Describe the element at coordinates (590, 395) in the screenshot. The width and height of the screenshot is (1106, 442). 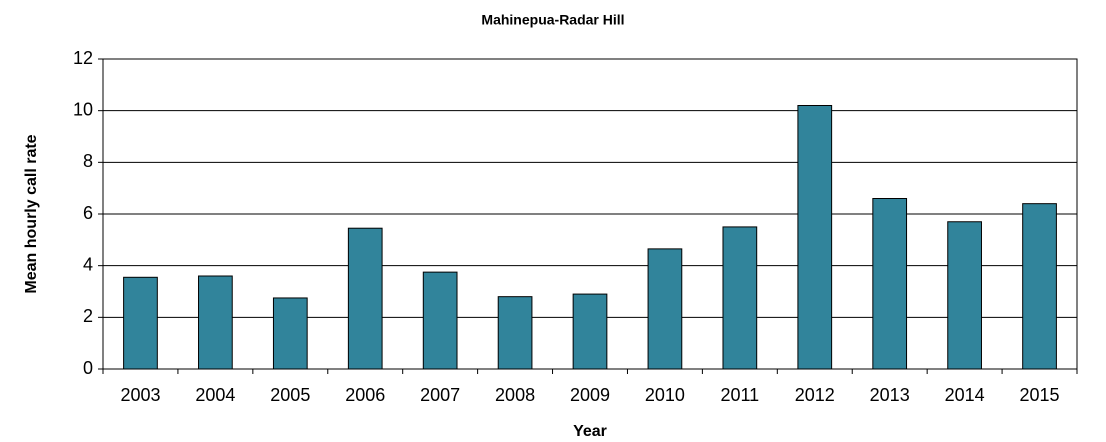
I see `x-tick-label: 2009` at that location.